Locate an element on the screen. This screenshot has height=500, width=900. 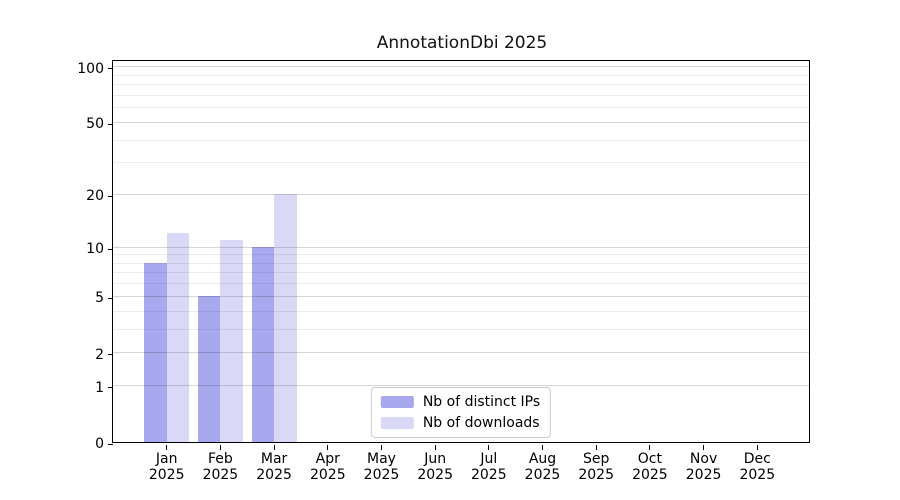
x-tick-label: Nov 2025 is located at coordinates (704, 467).